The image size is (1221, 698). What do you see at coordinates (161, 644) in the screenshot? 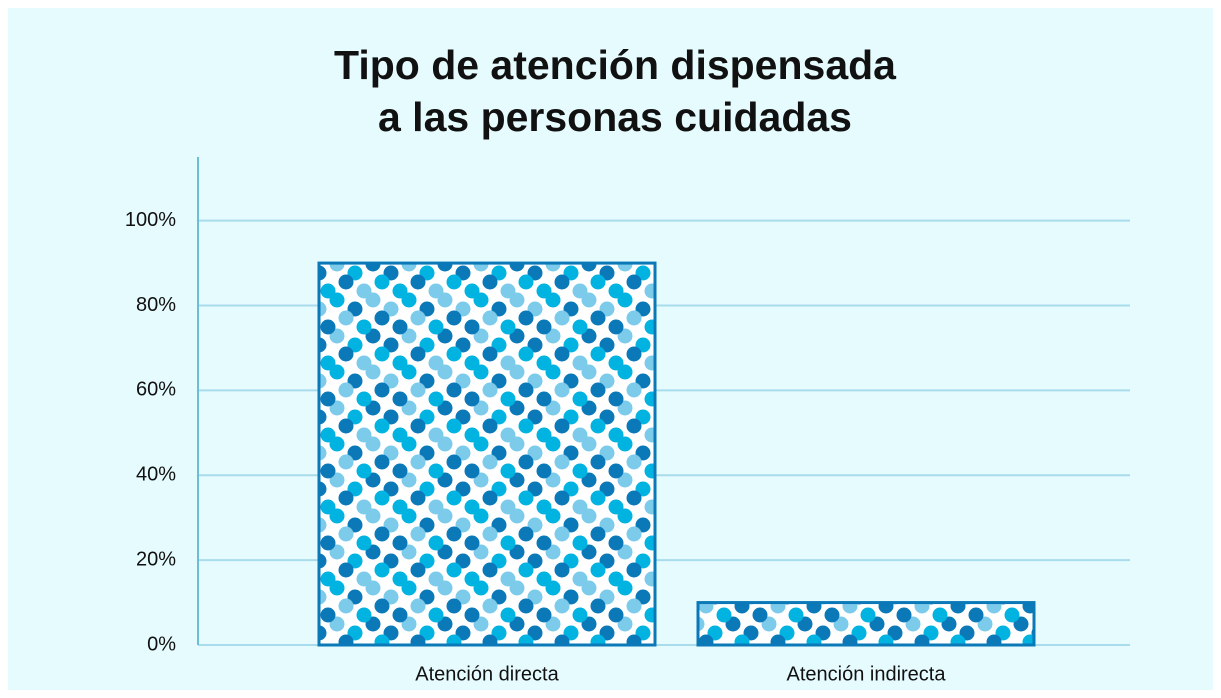
I see `y-tick-label: 0%` at bounding box center [161, 644].